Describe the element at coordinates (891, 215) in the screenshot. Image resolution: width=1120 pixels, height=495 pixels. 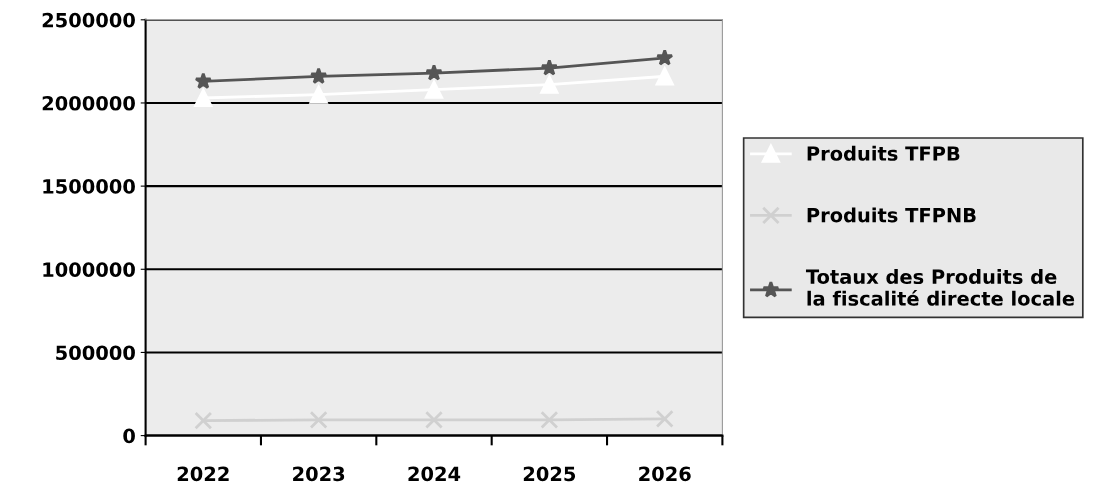
I see `legend-label: Produits TFPNB` at that location.